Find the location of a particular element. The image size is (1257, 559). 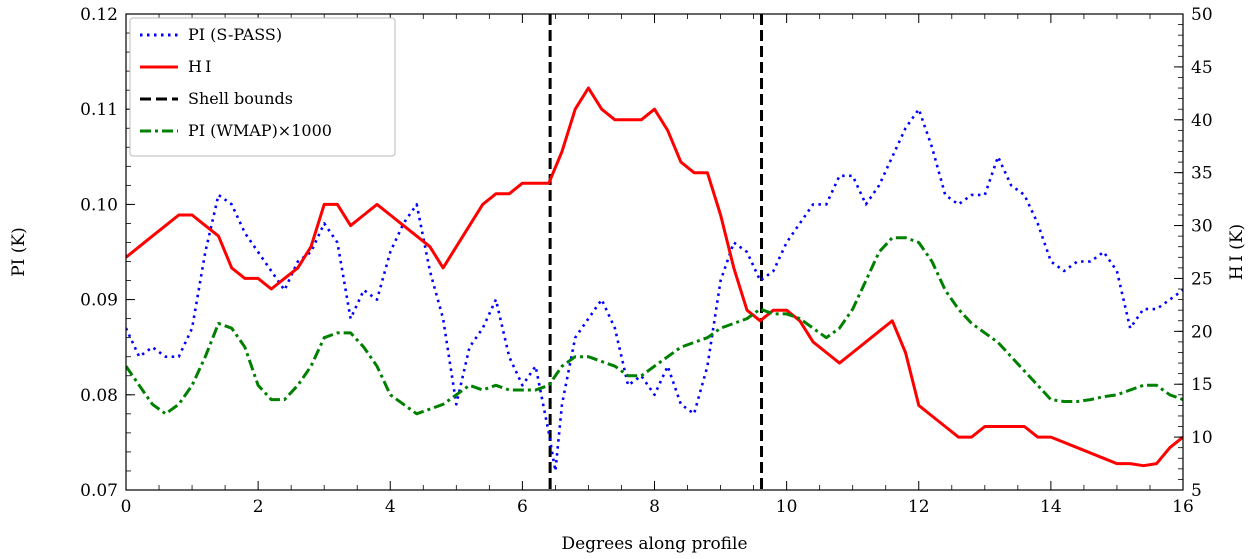

y-right-tick-label-9: 50 is located at coordinates (1202, 15).